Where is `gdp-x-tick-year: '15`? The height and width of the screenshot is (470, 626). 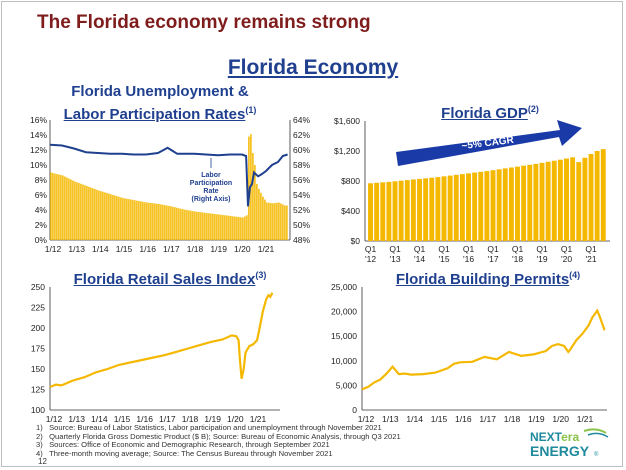 gdp-x-tick-year: '15 is located at coordinates (443, 259).